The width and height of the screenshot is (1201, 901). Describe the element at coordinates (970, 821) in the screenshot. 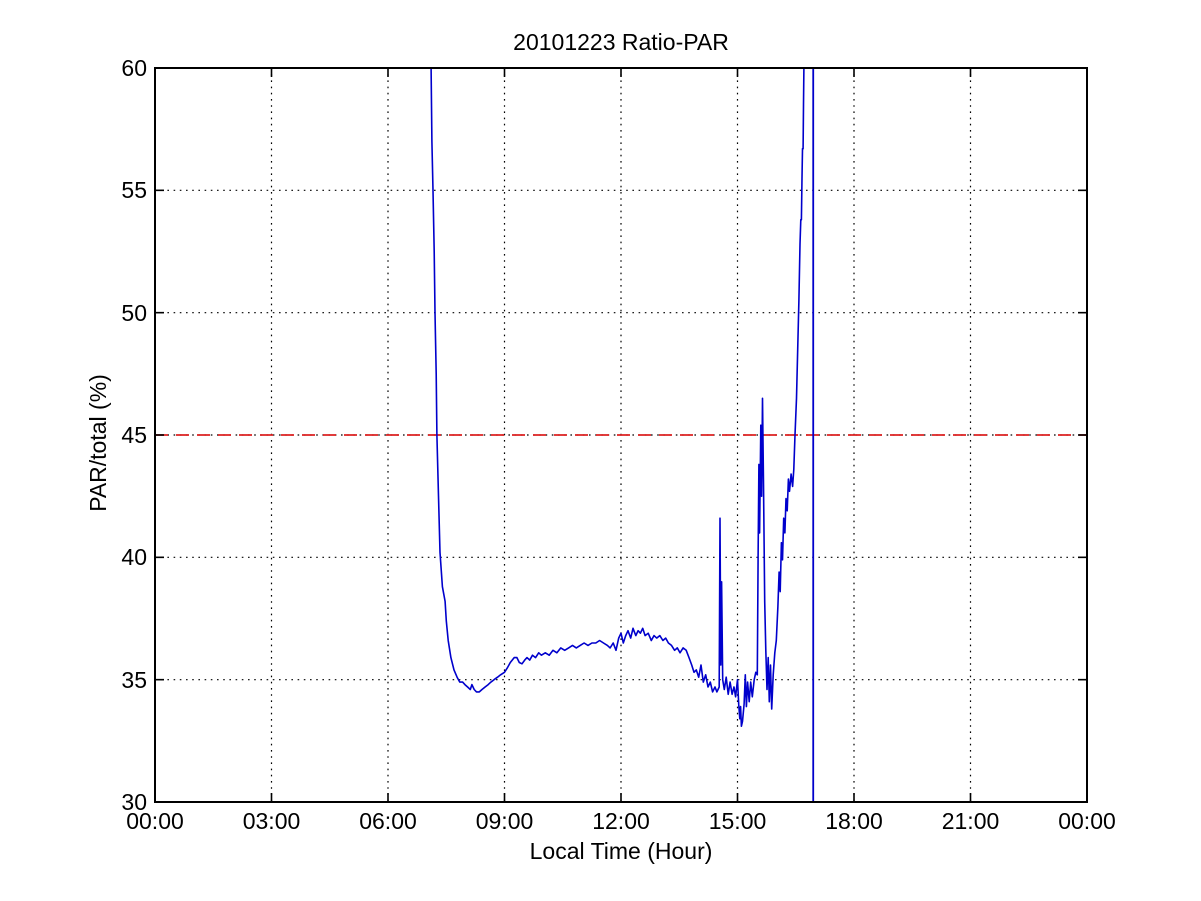

I see `x-tick-label: 21:00` at that location.